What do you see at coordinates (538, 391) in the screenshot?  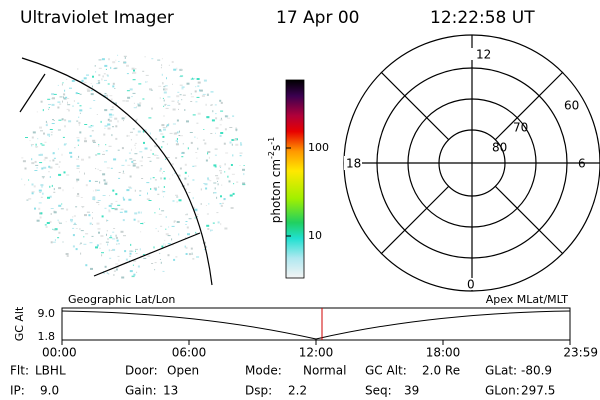 I see `field-value: 297.5` at bounding box center [538, 391].